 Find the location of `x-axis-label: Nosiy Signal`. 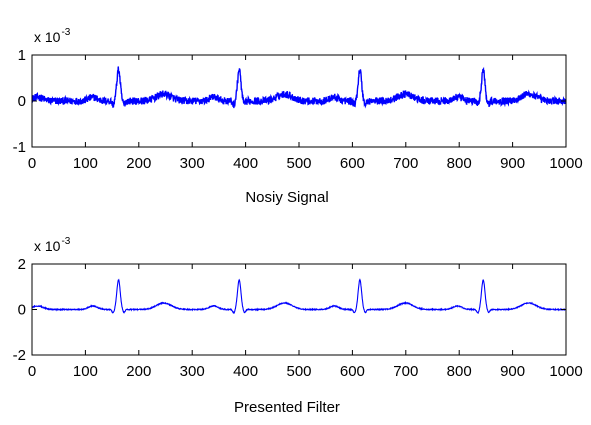

x-axis-label: Nosiy Signal is located at coordinates (286, 197).